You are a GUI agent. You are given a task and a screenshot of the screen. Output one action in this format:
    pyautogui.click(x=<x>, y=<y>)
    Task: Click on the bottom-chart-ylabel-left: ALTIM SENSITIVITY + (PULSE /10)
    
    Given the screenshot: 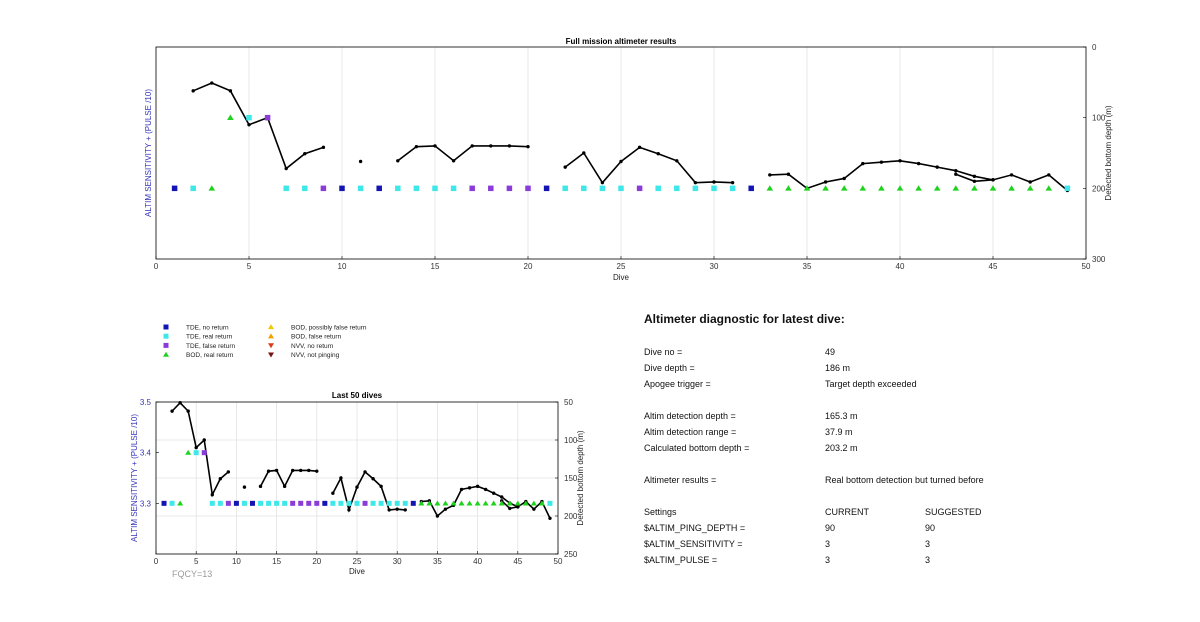 What is the action you would take?
    pyautogui.click(x=134, y=478)
    